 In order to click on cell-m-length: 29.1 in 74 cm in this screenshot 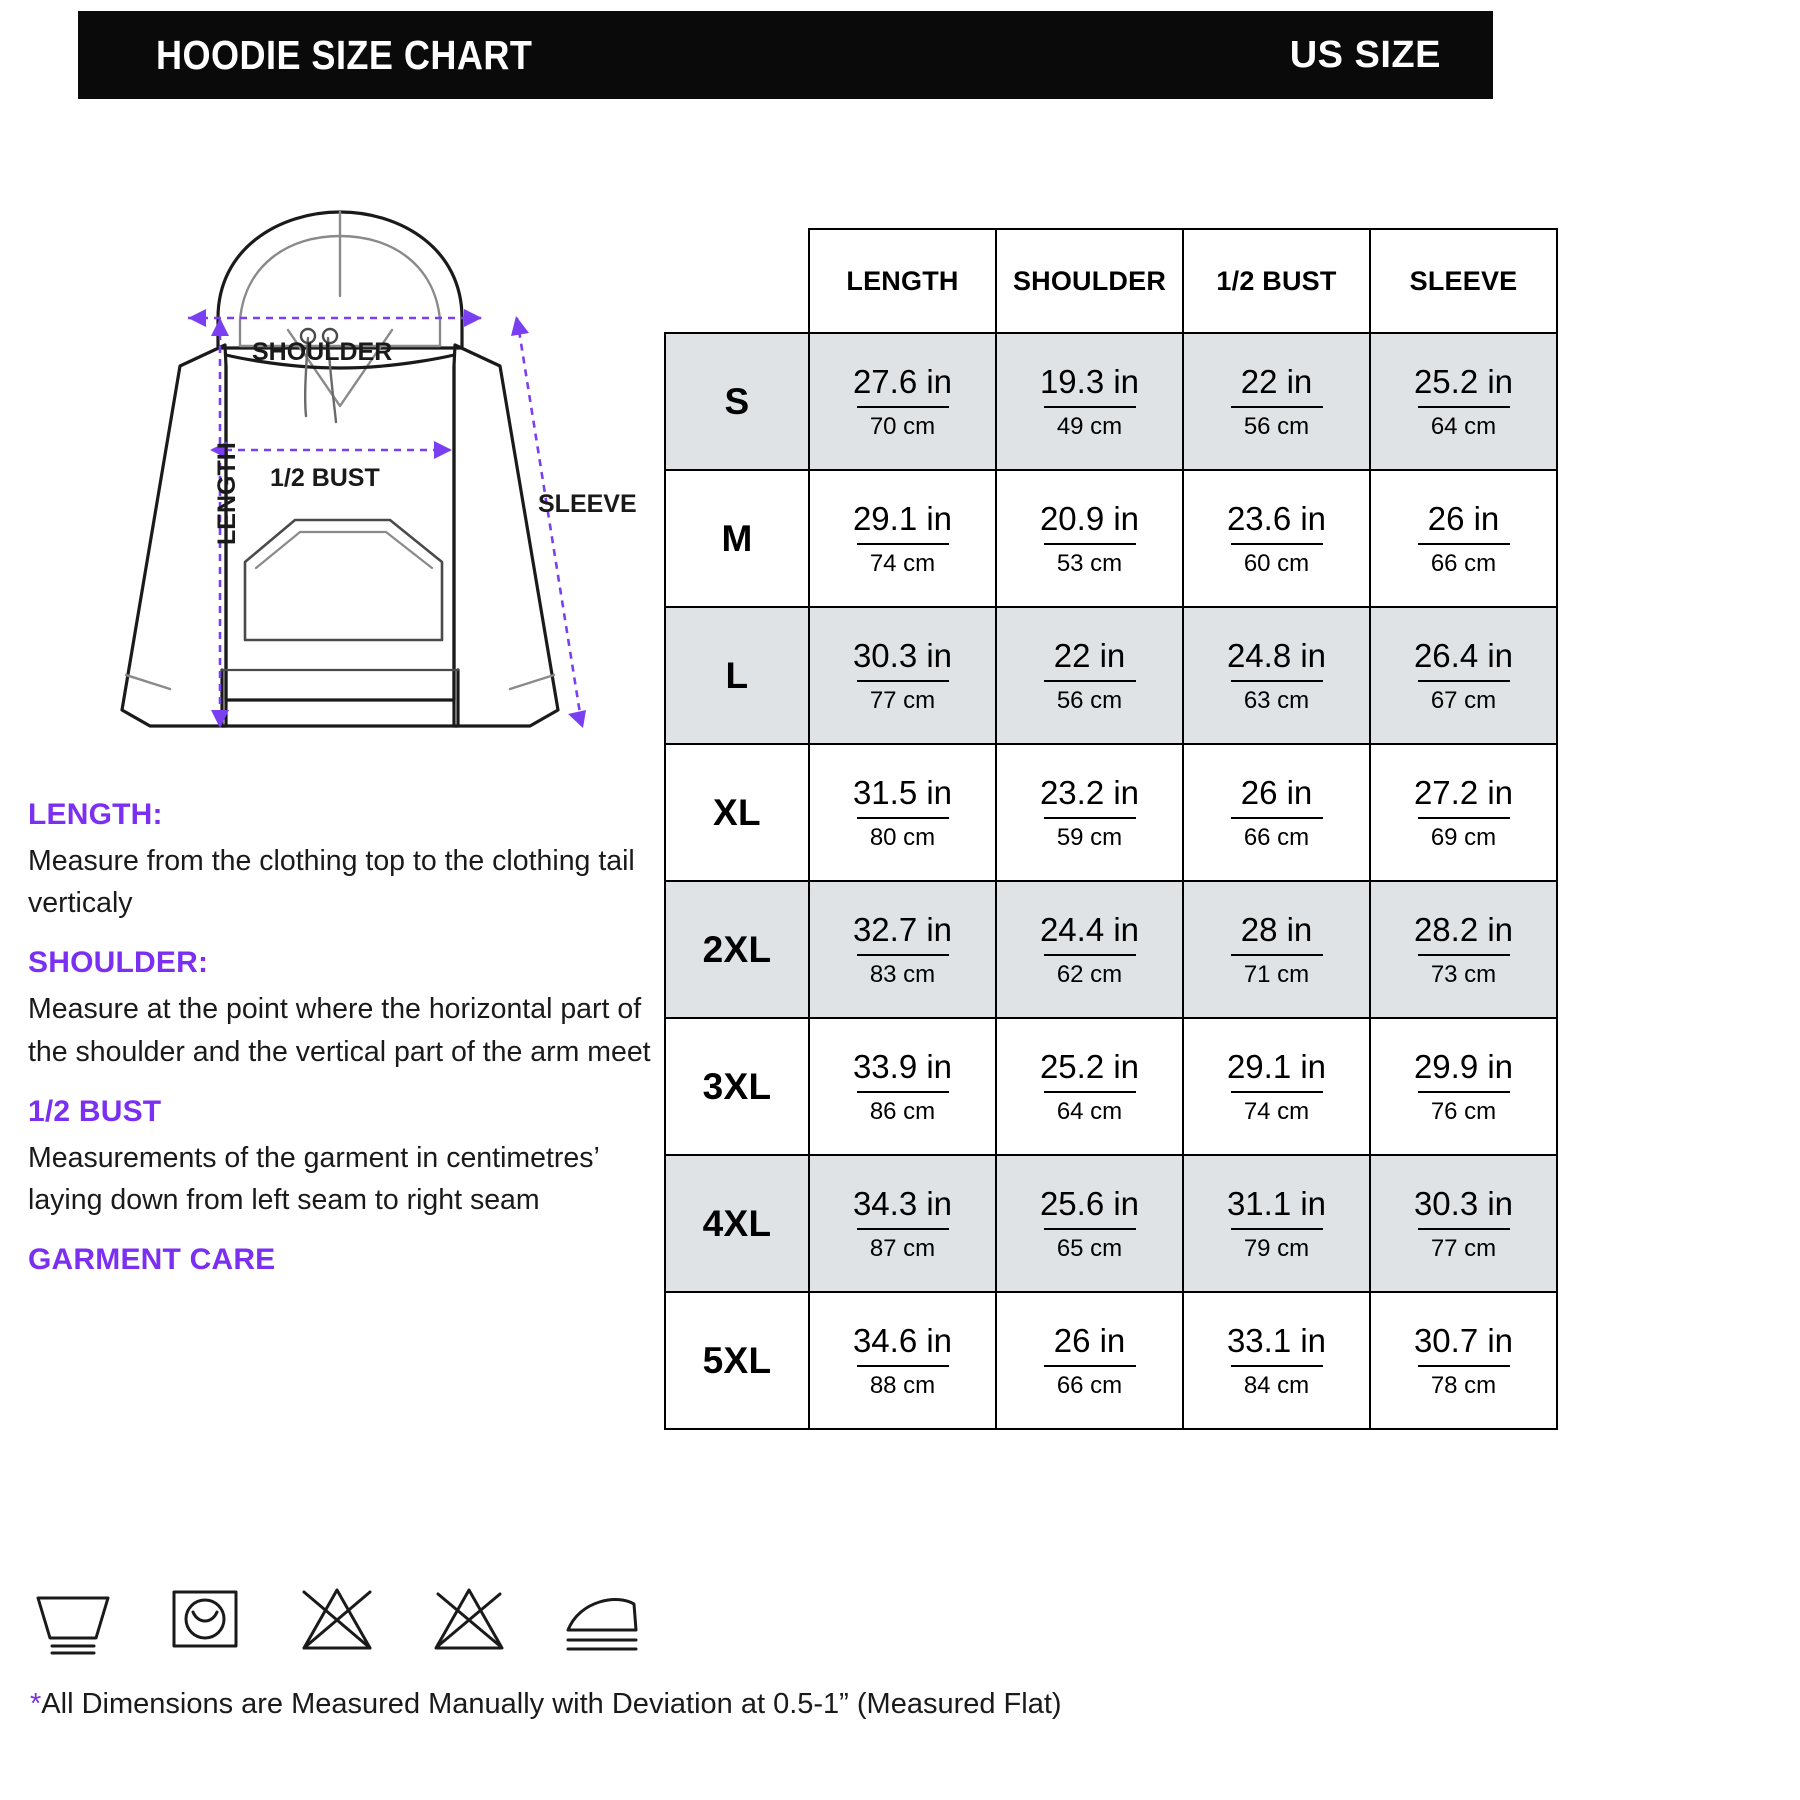, I will do `click(902, 538)`.